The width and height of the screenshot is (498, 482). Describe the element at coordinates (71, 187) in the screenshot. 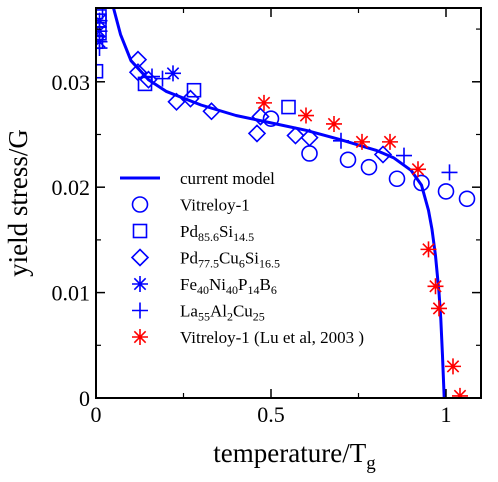

I see `y-tick-label: 0.02` at that location.